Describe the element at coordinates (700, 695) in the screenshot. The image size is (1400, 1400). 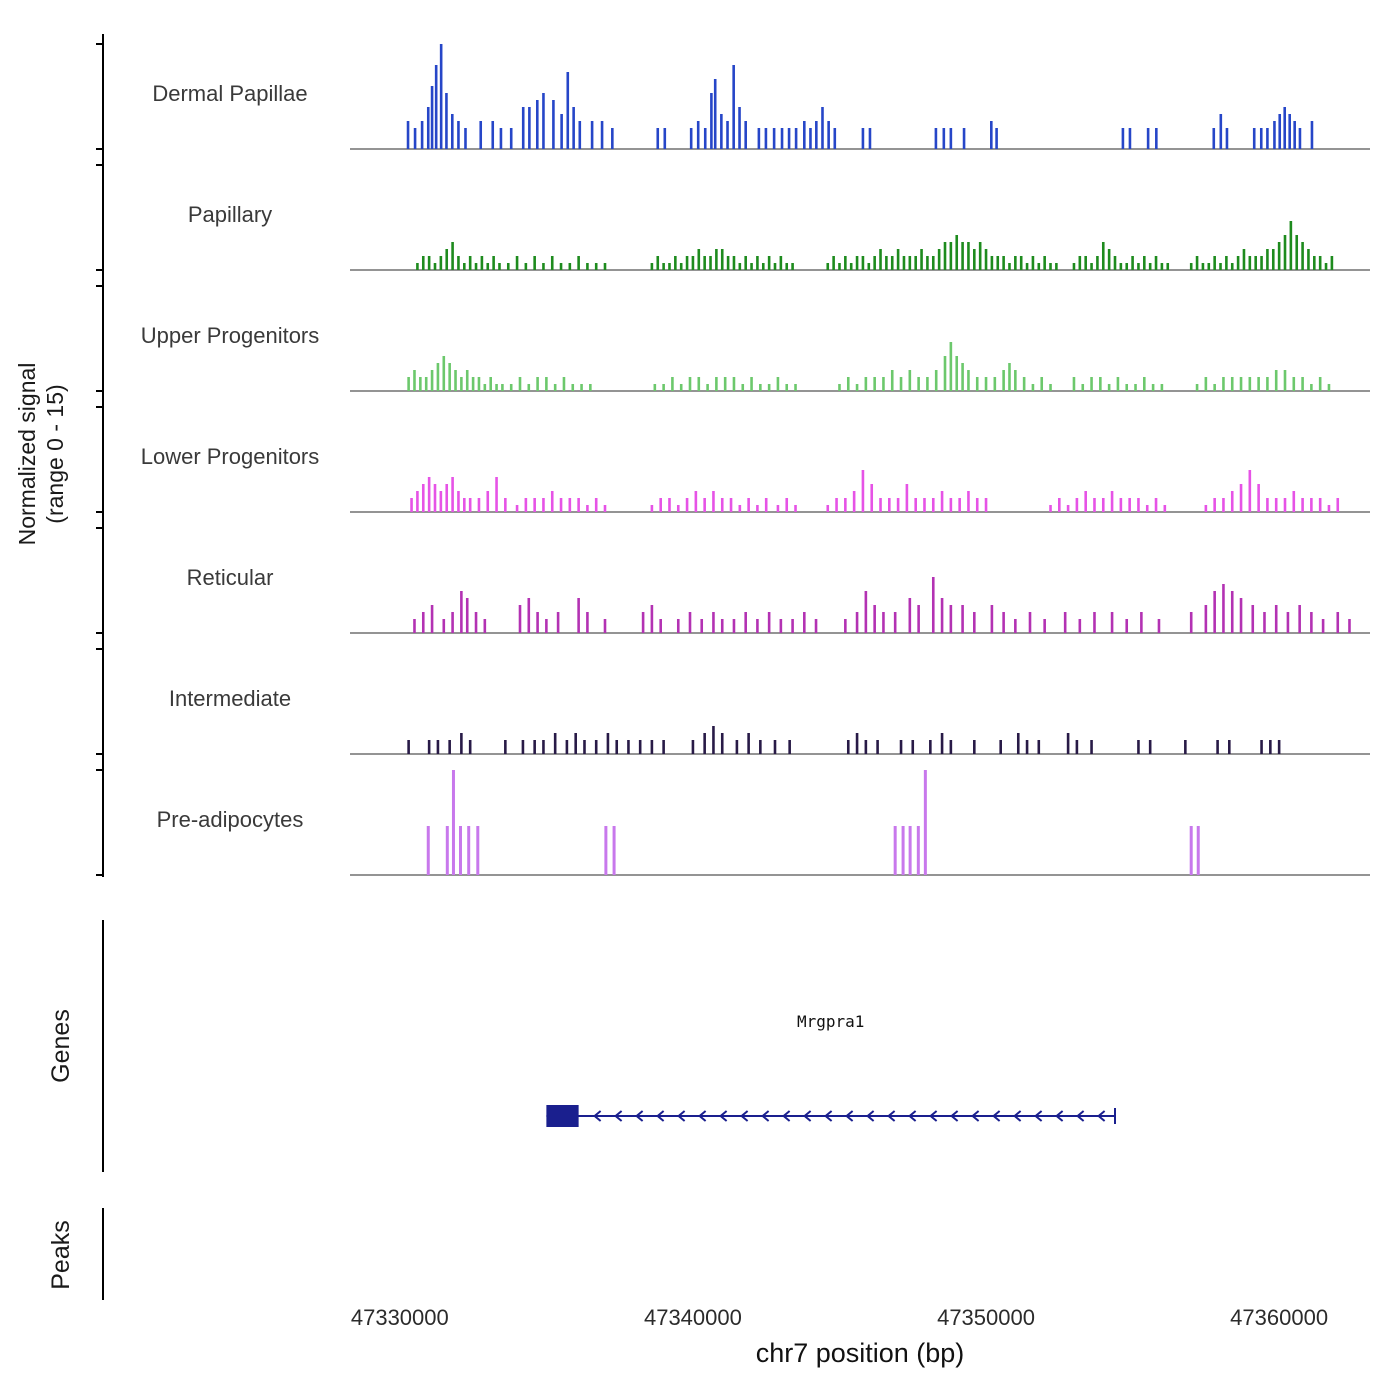
I see `track-row-intermediate: Intermediate` at that location.